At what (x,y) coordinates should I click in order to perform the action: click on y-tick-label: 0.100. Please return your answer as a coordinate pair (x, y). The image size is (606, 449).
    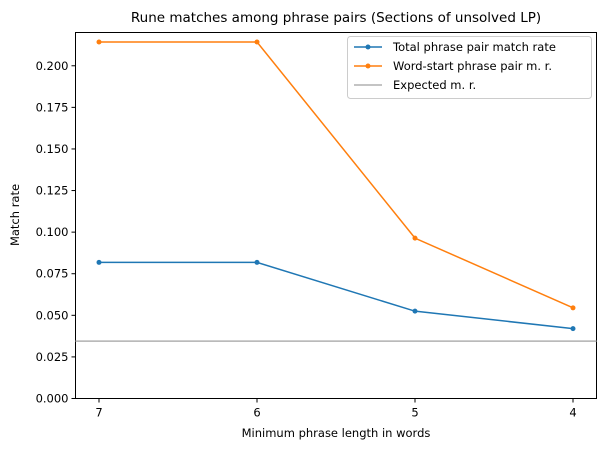
    Looking at the image, I should click on (52, 232).